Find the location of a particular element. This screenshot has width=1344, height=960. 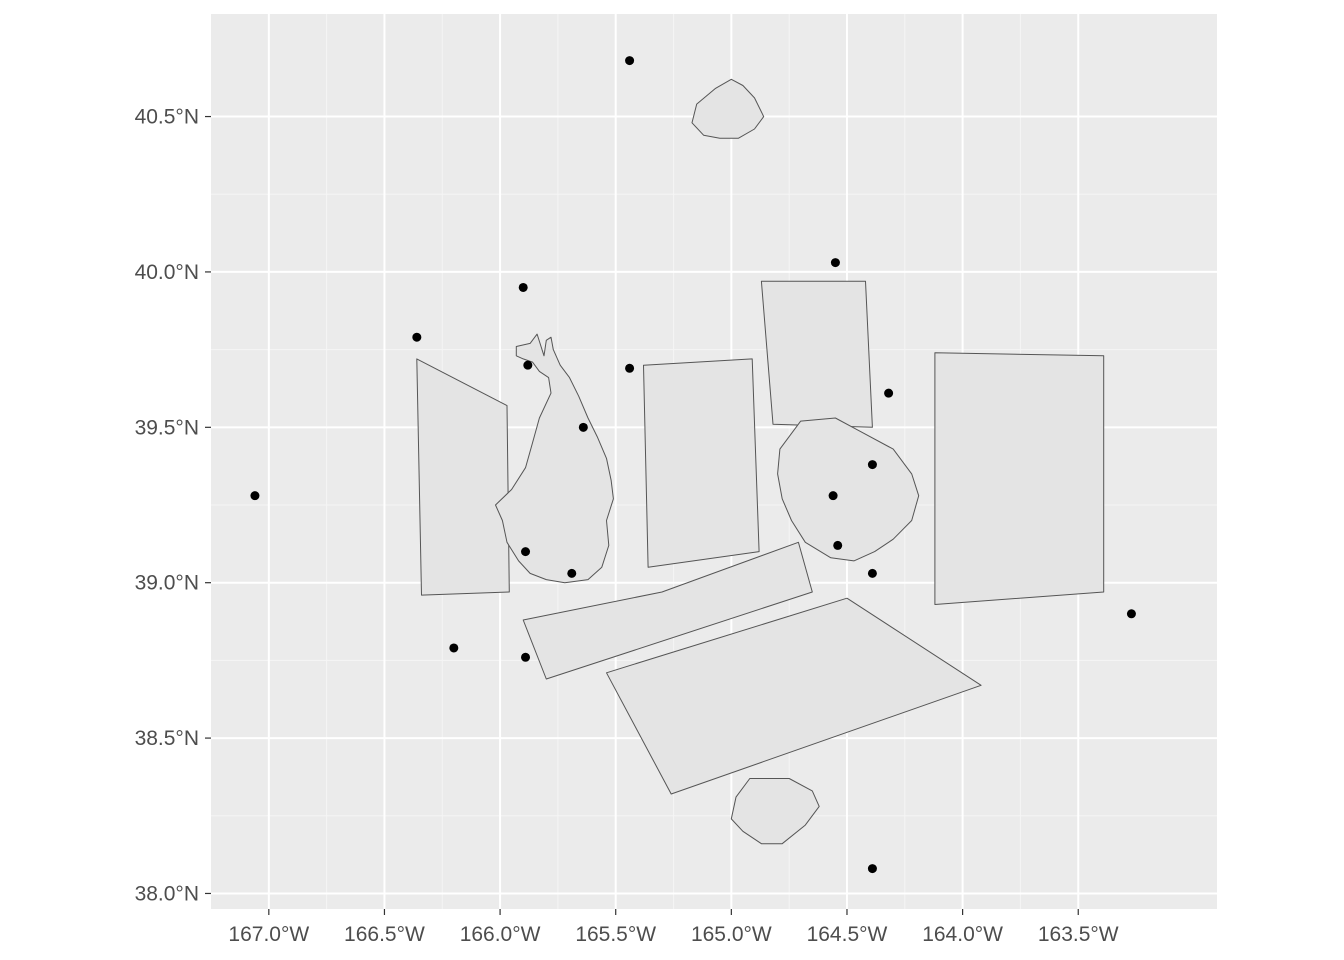

y-tick-label: 38.0°N is located at coordinates (167, 893).